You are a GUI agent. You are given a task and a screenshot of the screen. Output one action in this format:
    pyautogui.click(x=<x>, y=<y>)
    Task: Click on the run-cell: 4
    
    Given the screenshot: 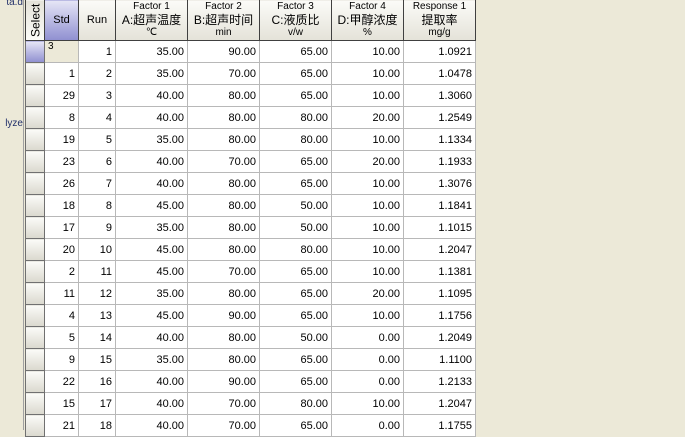 What is the action you would take?
    pyautogui.click(x=97, y=117)
    